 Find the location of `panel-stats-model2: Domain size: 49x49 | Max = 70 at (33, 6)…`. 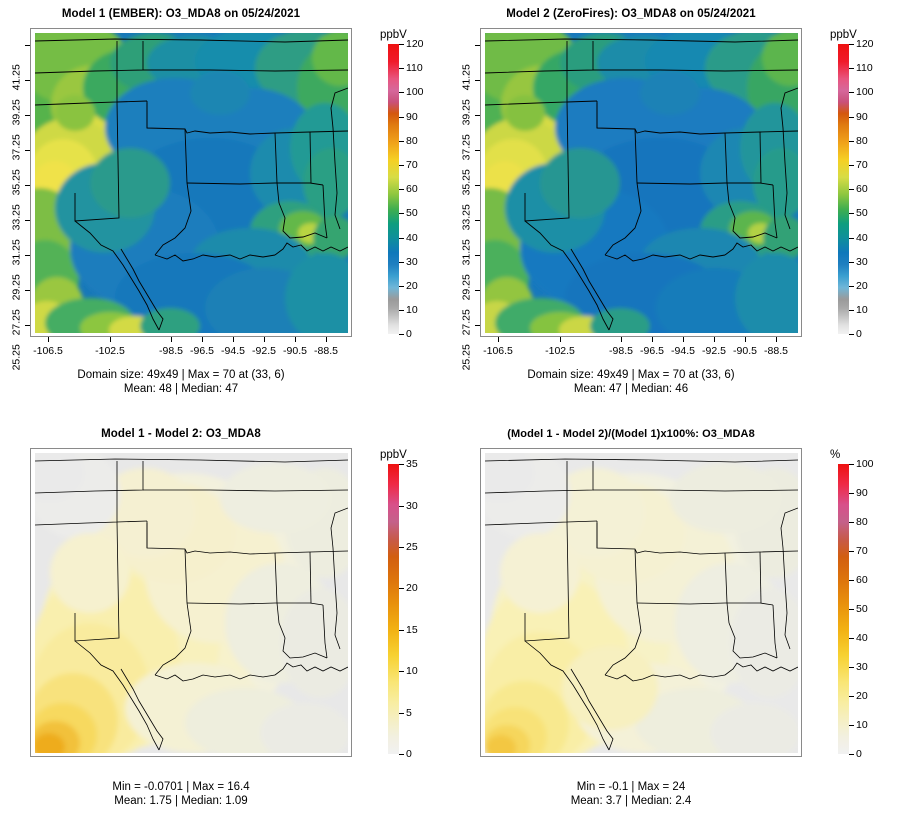

panel-stats-model2: Domain size: 49x49 | Max = 70 at (33, 6)… is located at coordinates (631, 382).